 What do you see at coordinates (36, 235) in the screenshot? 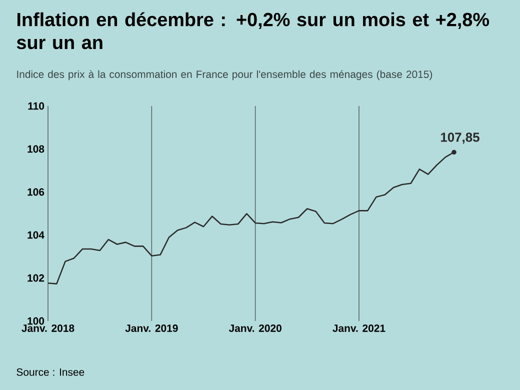
I see `y-tick-label: 104` at bounding box center [36, 235].